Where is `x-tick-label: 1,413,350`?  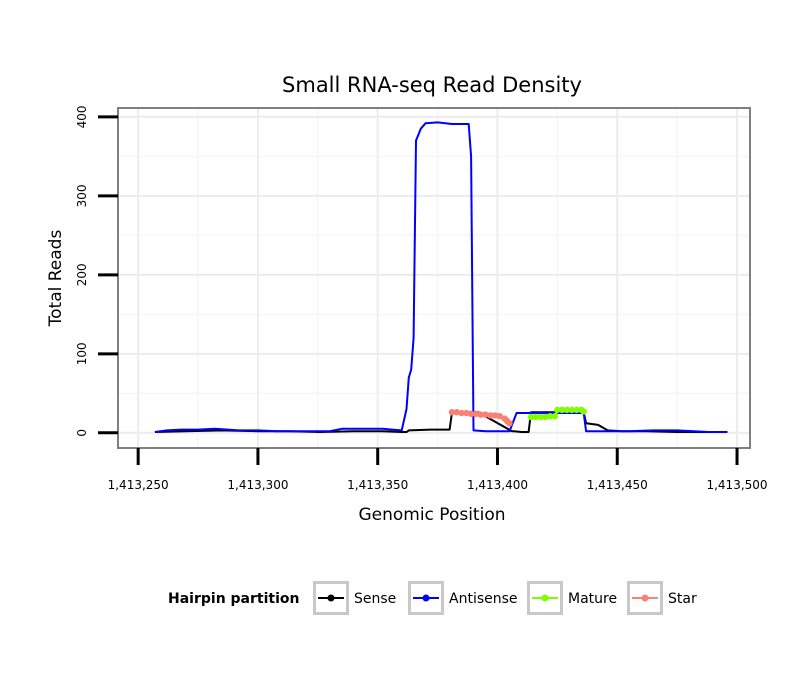
x-tick-label: 1,413,350 is located at coordinates (377, 485).